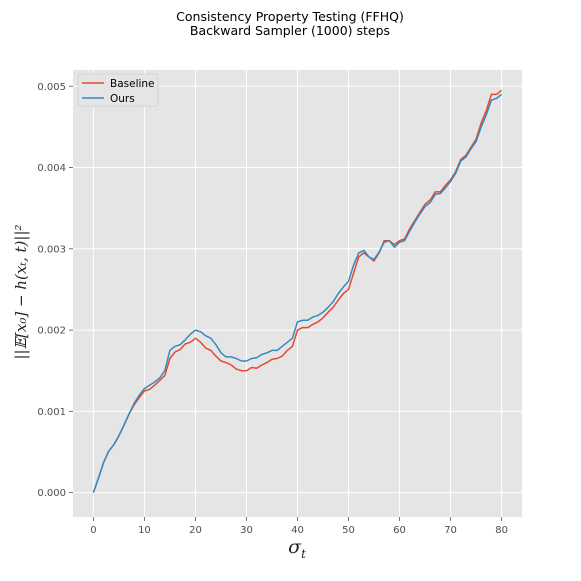 The width and height of the screenshot is (581, 581). I want to click on x-tick-label: 0, so click(93, 530).